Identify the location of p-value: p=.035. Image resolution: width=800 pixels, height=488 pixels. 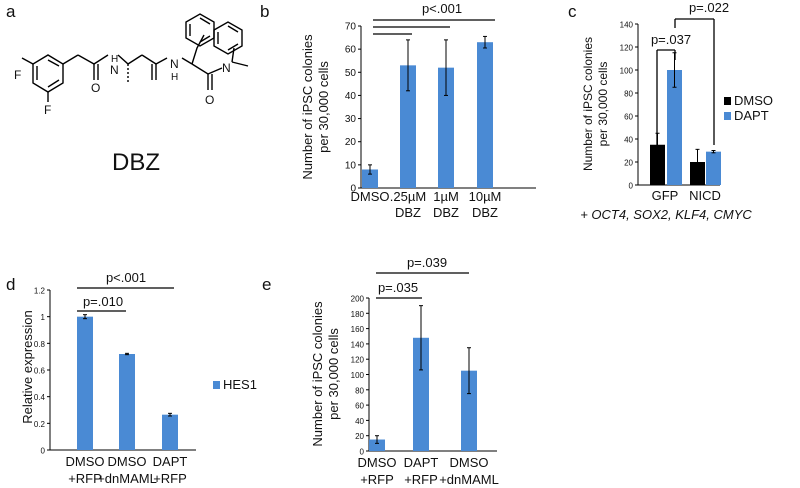
(398, 287).